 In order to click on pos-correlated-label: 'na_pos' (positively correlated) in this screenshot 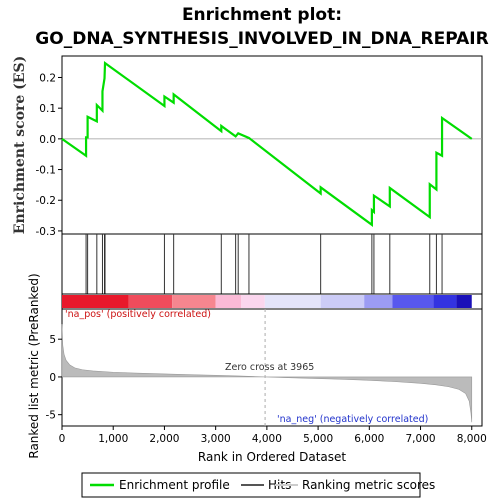, I will do `click(138, 314)`.